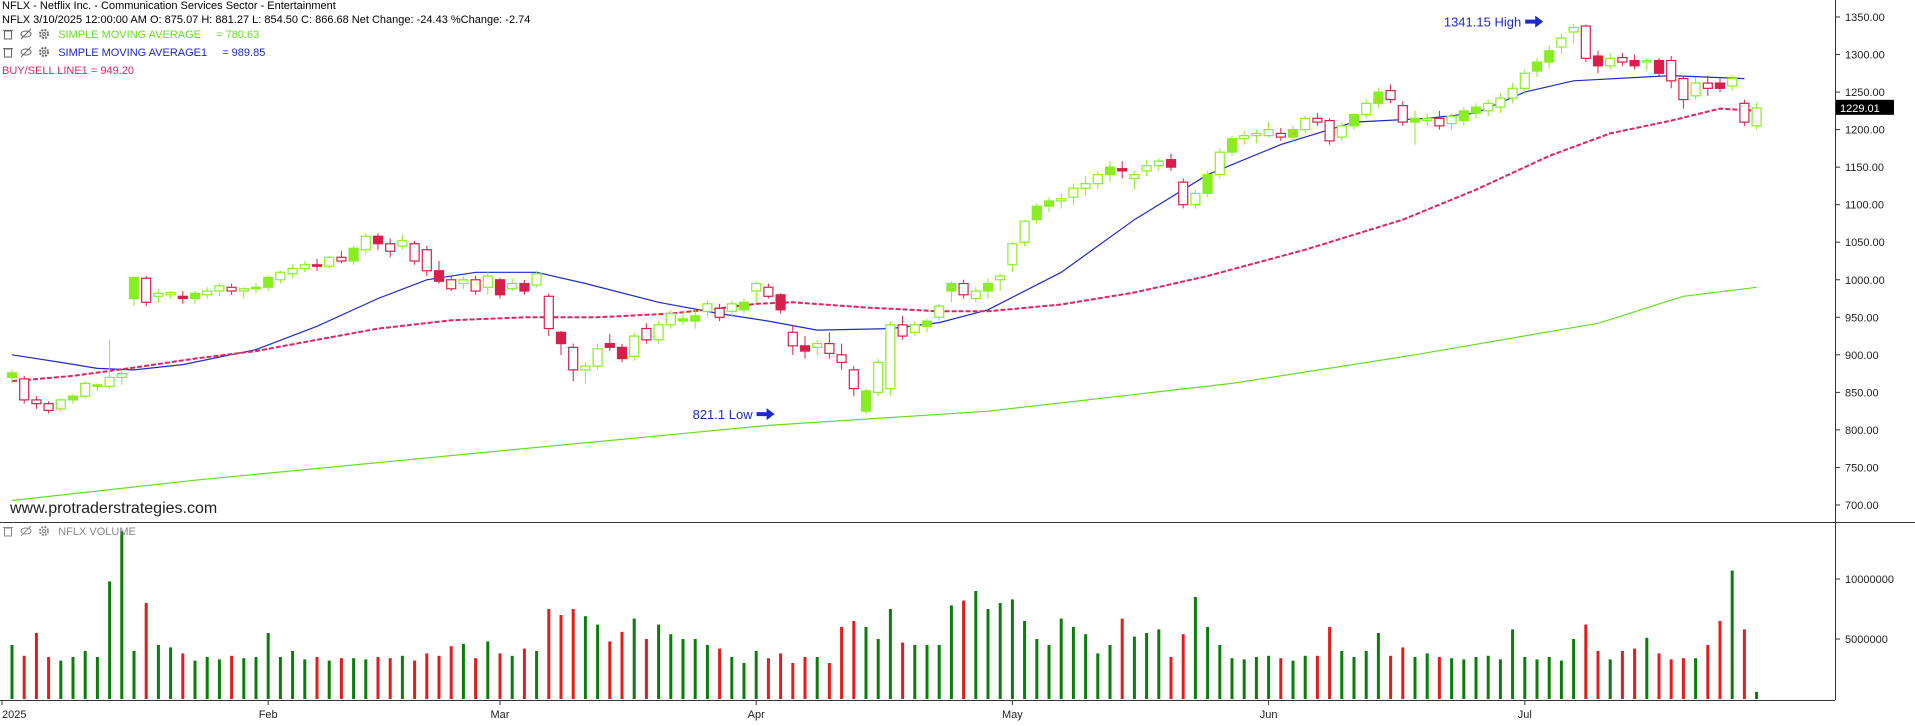 The height and width of the screenshot is (726, 1915). Describe the element at coordinates (1862, 468) in the screenshot. I see `price-tick-label: 750.00` at that location.